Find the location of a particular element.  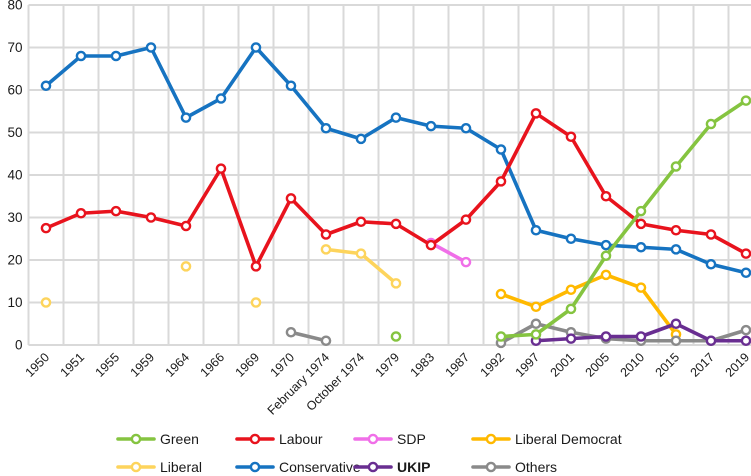

legend-label-others: Others is located at coordinates (536, 467).